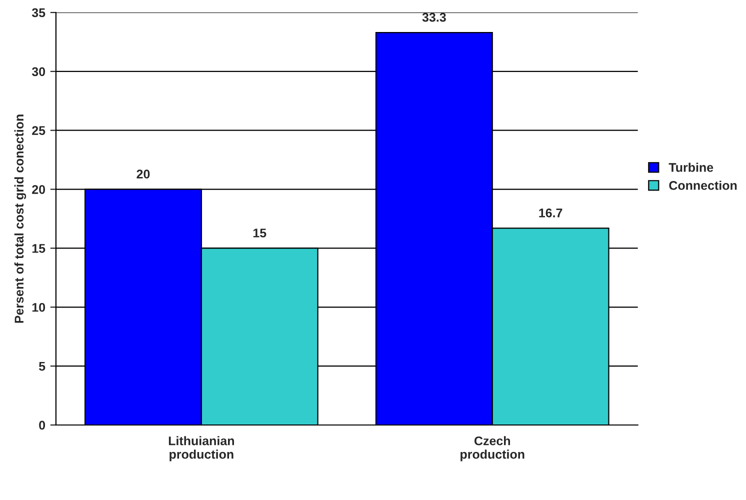  What do you see at coordinates (703, 185) in the screenshot?
I see `legend-label: Connection` at bounding box center [703, 185].